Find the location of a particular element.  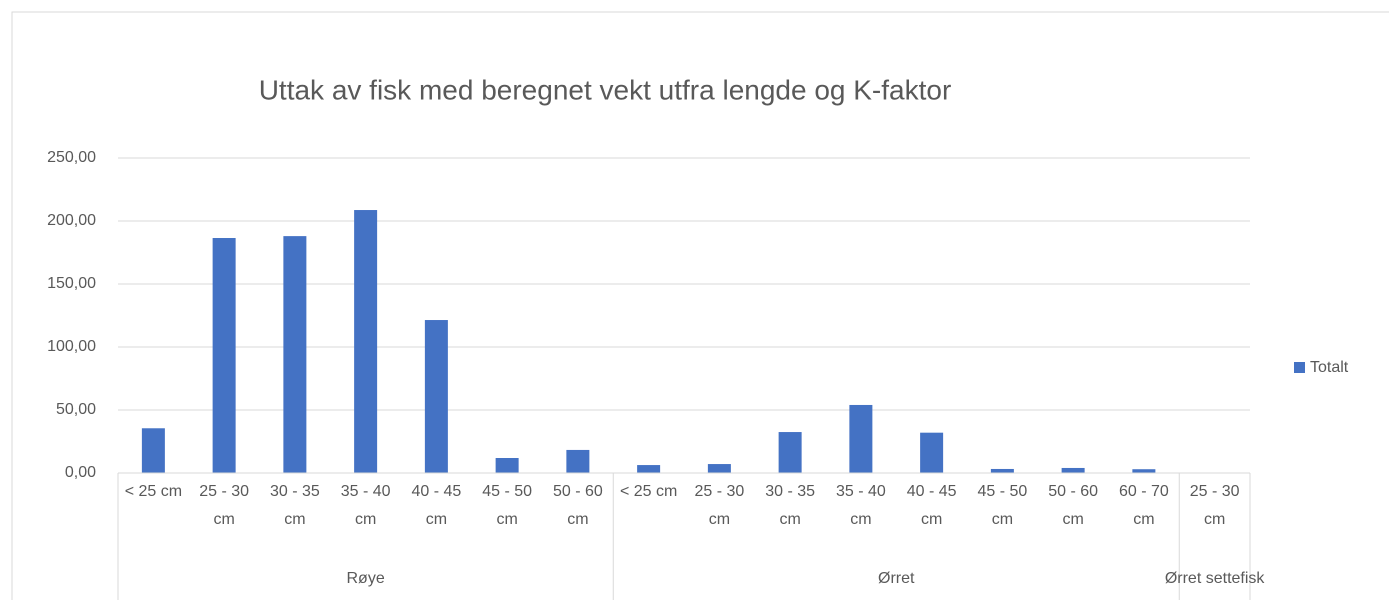

y-tick-label: 200,00 is located at coordinates (71, 220).